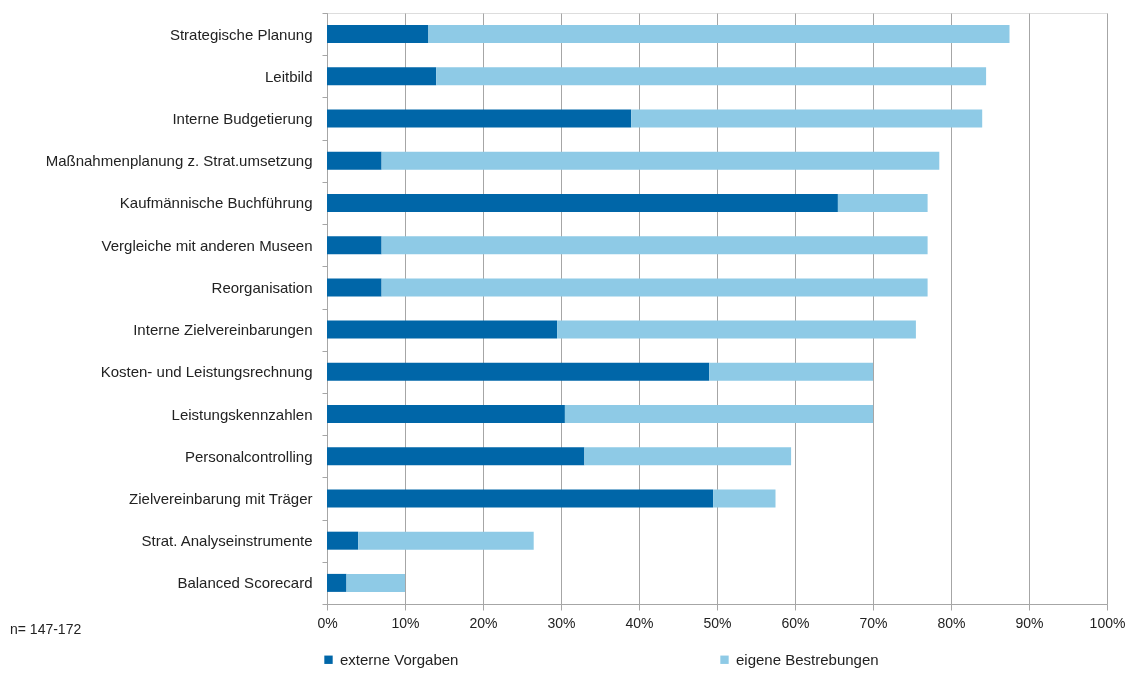 This screenshot has height=679, width=1143. What do you see at coordinates (327, 622) in the screenshot?
I see `x-tick-label: 0%` at bounding box center [327, 622].